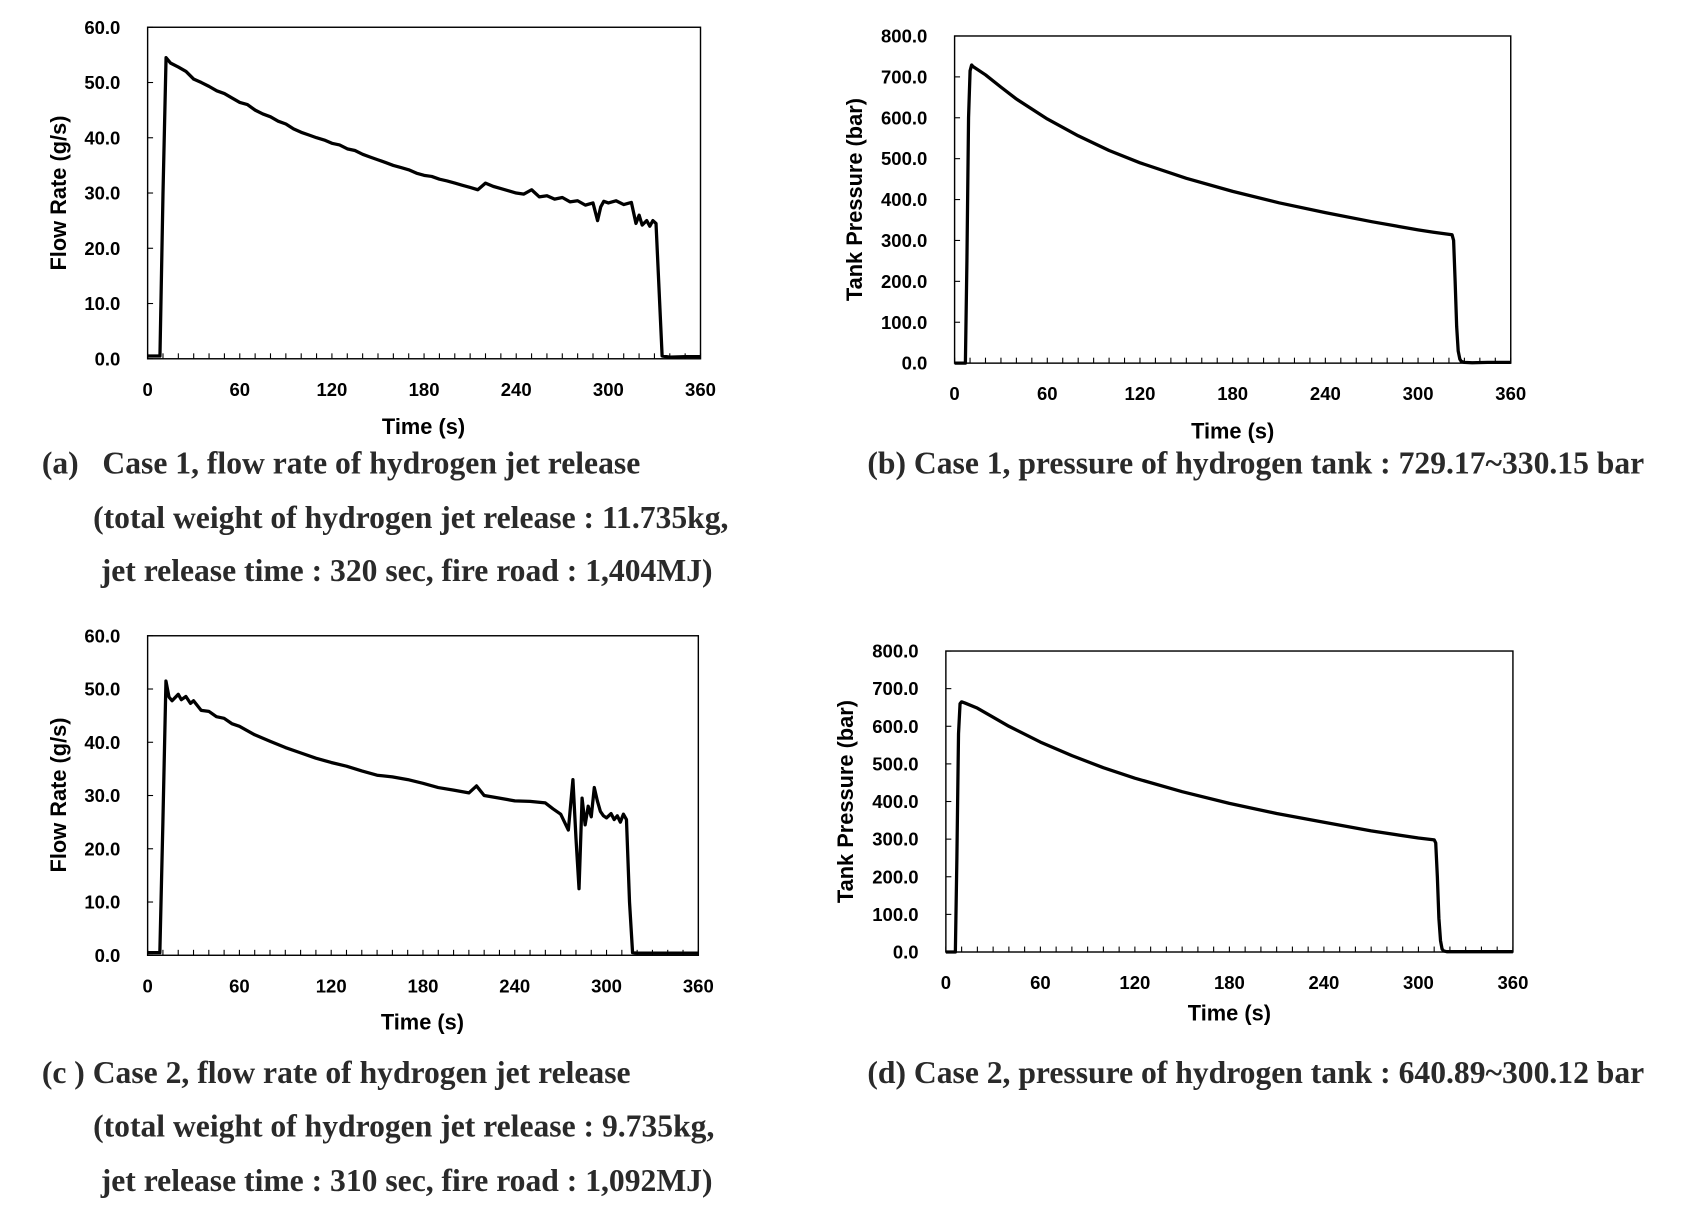  I want to click on xlabel-a: Time (s), so click(423, 426).